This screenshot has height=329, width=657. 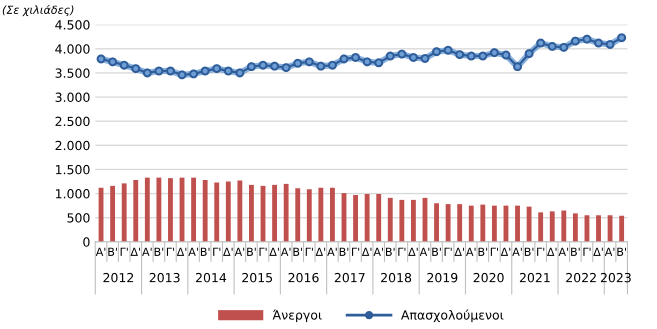 What do you see at coordinates (73, 121) in the screenshot?
I see `y-tick-label: 2.500` at bounding box center [73, 121].